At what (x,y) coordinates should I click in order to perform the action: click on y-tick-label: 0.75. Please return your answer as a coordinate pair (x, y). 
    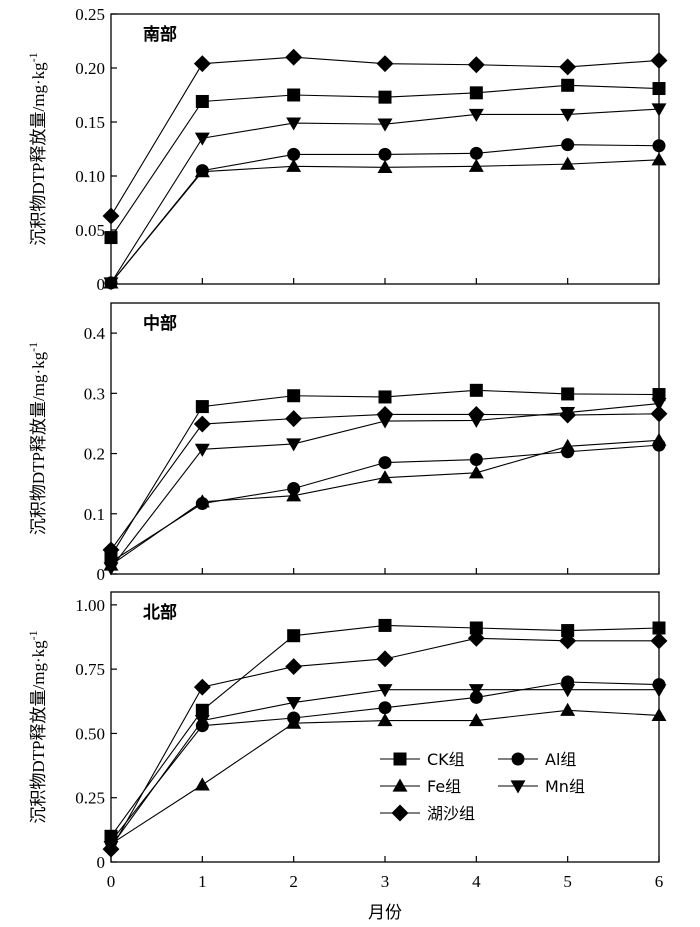
    Looking at the image, I should click on (90, 669).